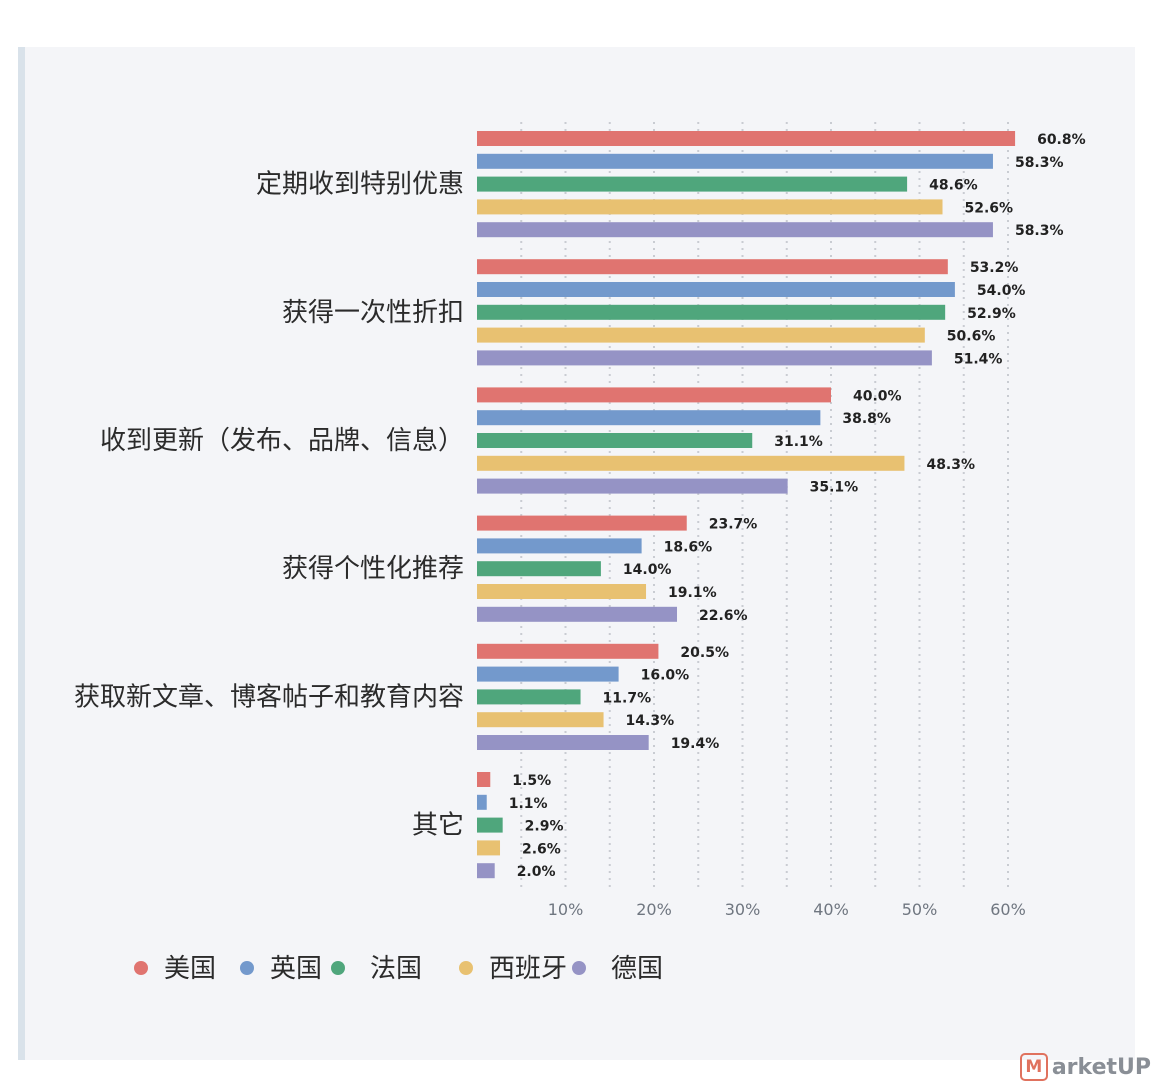 This screenshot has height=1085, width=1153. I want to click on watermark-text: arketUP, so click(1101, 1067).